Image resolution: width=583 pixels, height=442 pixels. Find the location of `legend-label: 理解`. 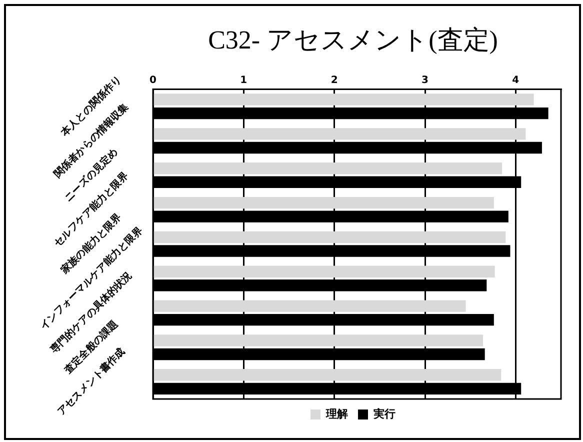

legend-label: 理解 is located at coordinates (336, 413).